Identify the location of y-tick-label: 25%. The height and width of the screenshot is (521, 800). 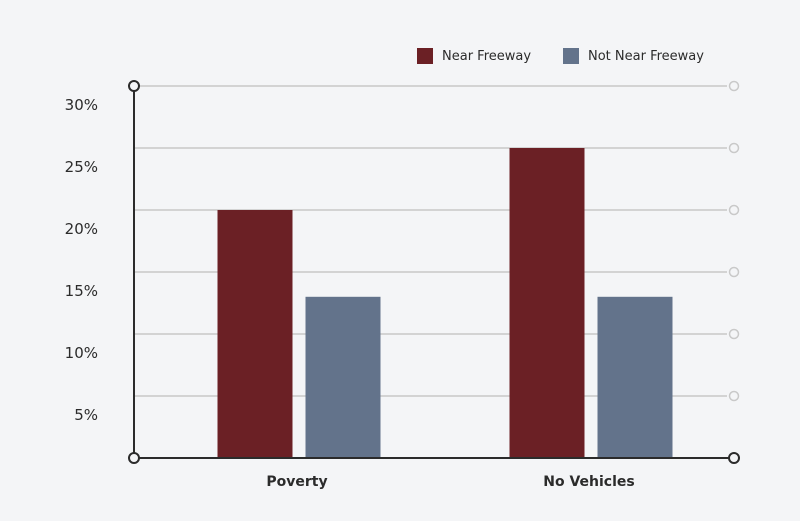
(81, 167).